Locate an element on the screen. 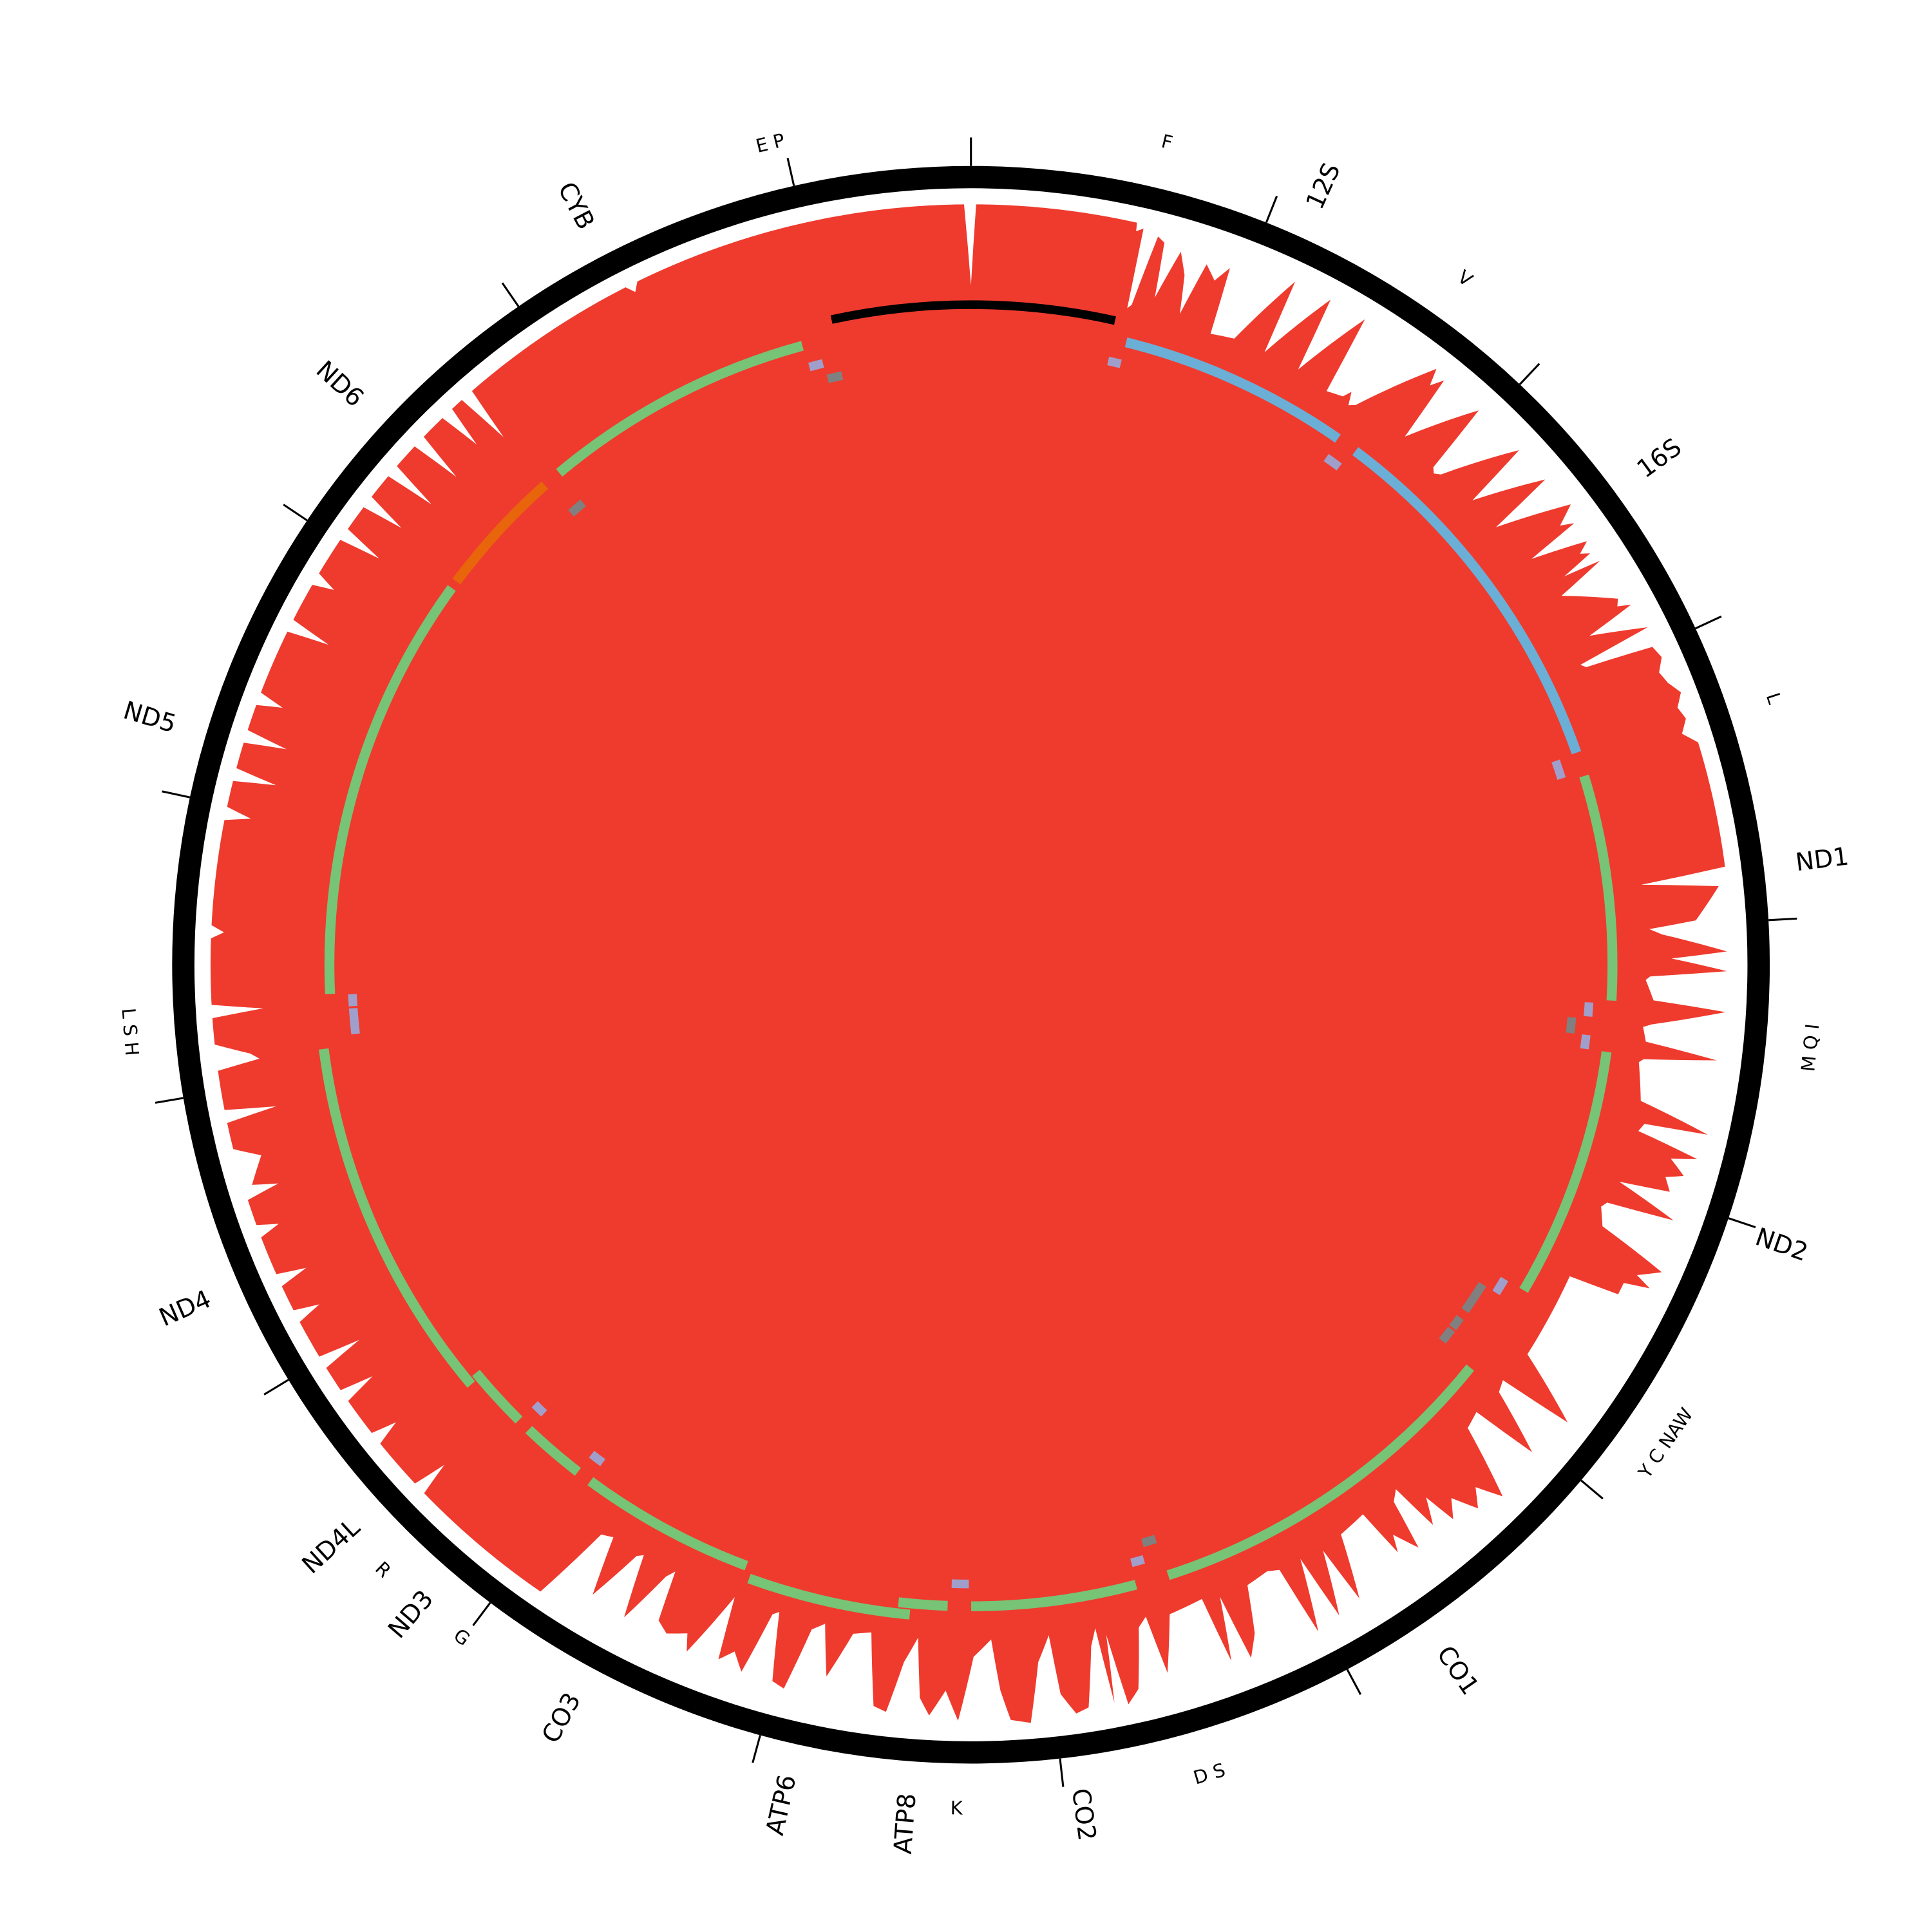 The width and height of the screenshot is (1932, 1932). gene-label-16s: 16S is located at coordinates (1659, 459).